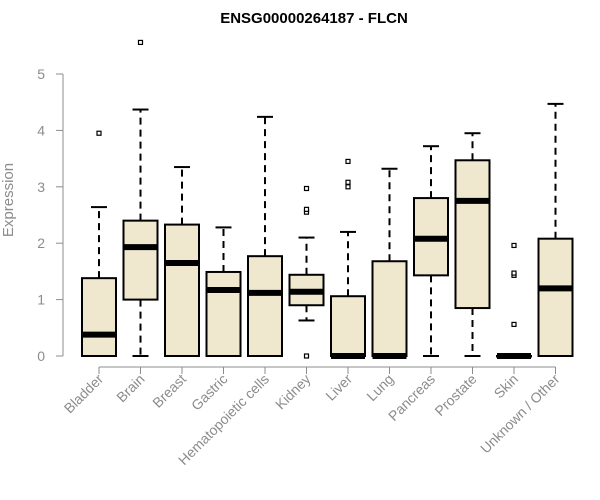  I want to click on y-tick-label: 0, so click(41, 356).